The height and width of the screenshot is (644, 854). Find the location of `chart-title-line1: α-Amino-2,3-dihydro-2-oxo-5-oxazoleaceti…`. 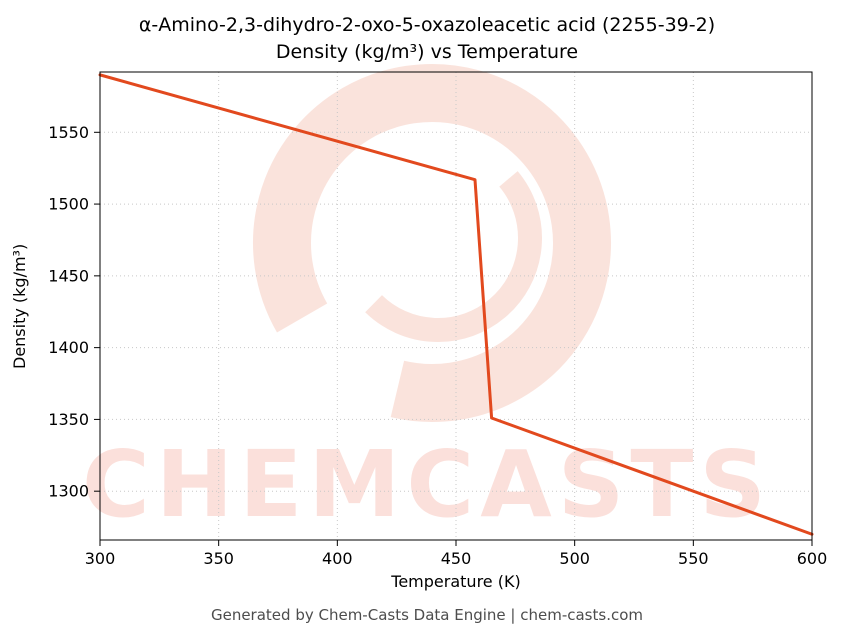

chart-title-line1: α-Amino-2,3-dihydro-2-oxo-5-oxazoleaceti… is located at coordinates (427, 25).